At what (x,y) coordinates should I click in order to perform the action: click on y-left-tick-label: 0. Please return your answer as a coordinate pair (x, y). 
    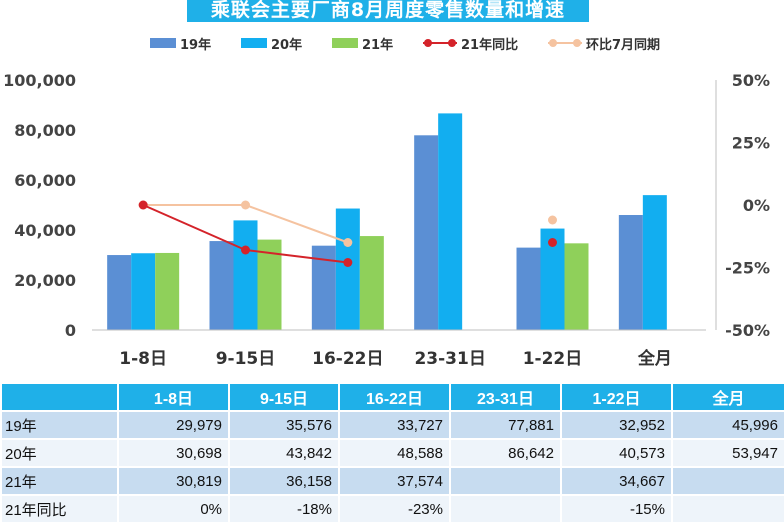
    Looking at the image, I should click on (70, 330).